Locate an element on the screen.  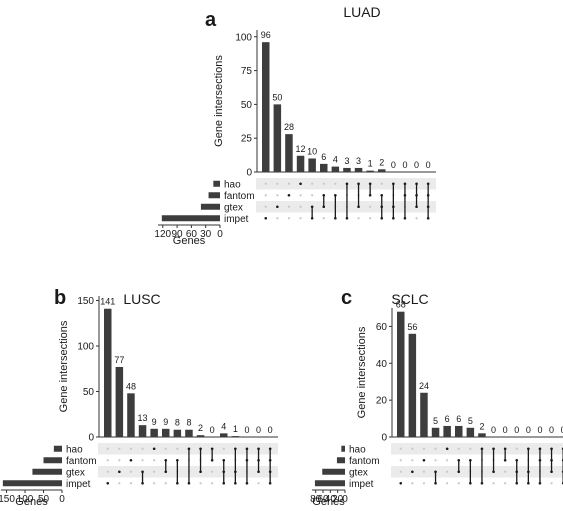
bar-value-label: 96 is located at coordinates (266, 35).